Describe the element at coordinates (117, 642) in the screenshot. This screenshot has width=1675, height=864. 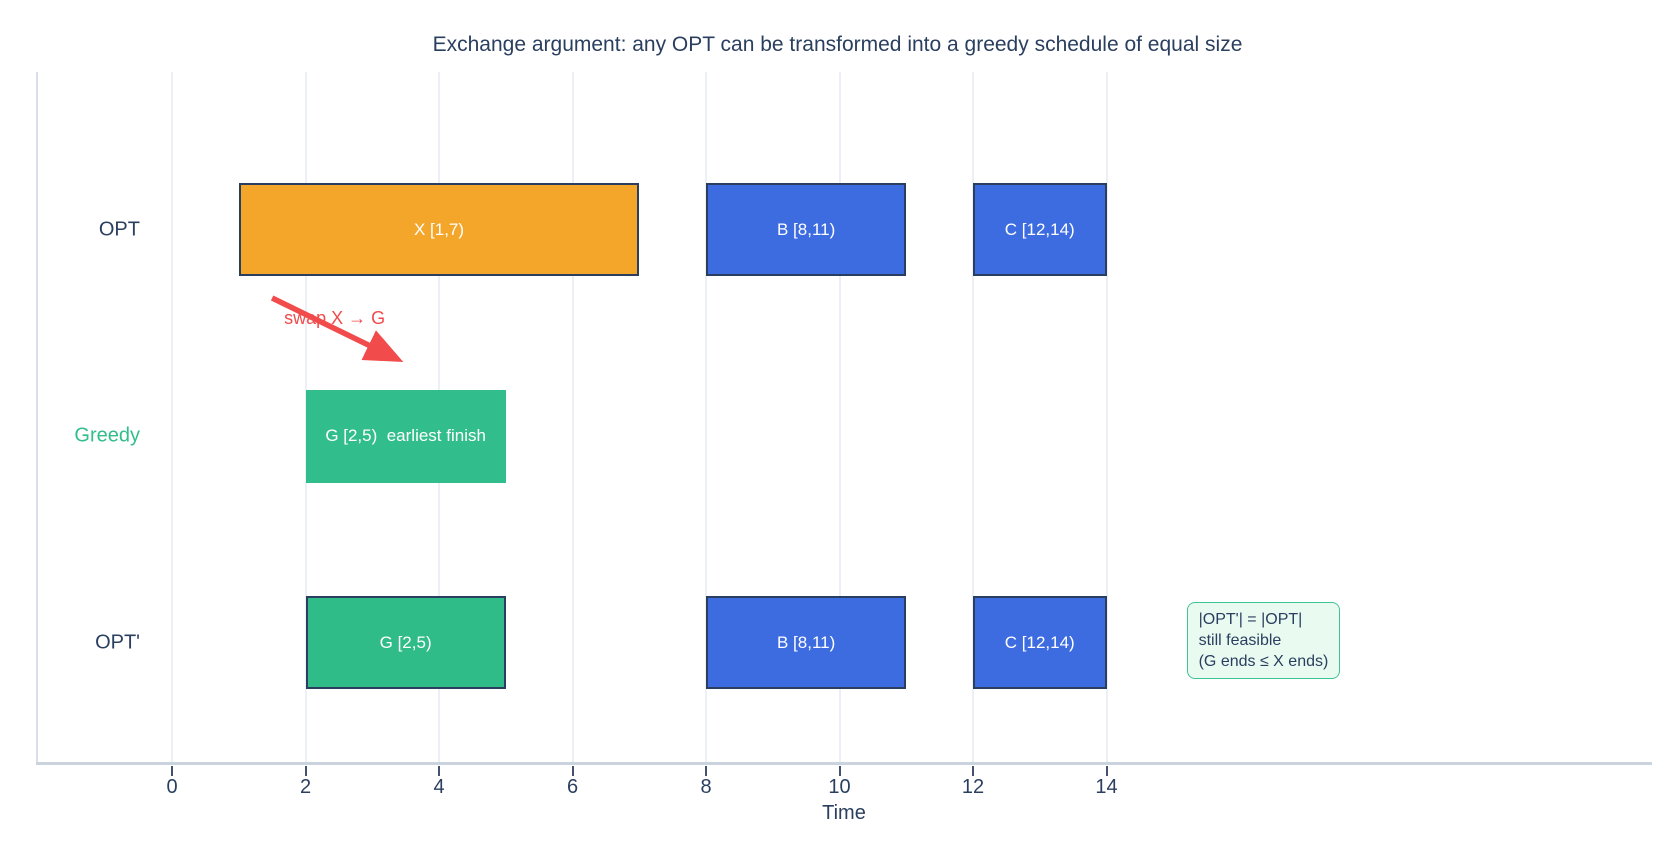
I see `row-label-opt: OPT'` at that location.